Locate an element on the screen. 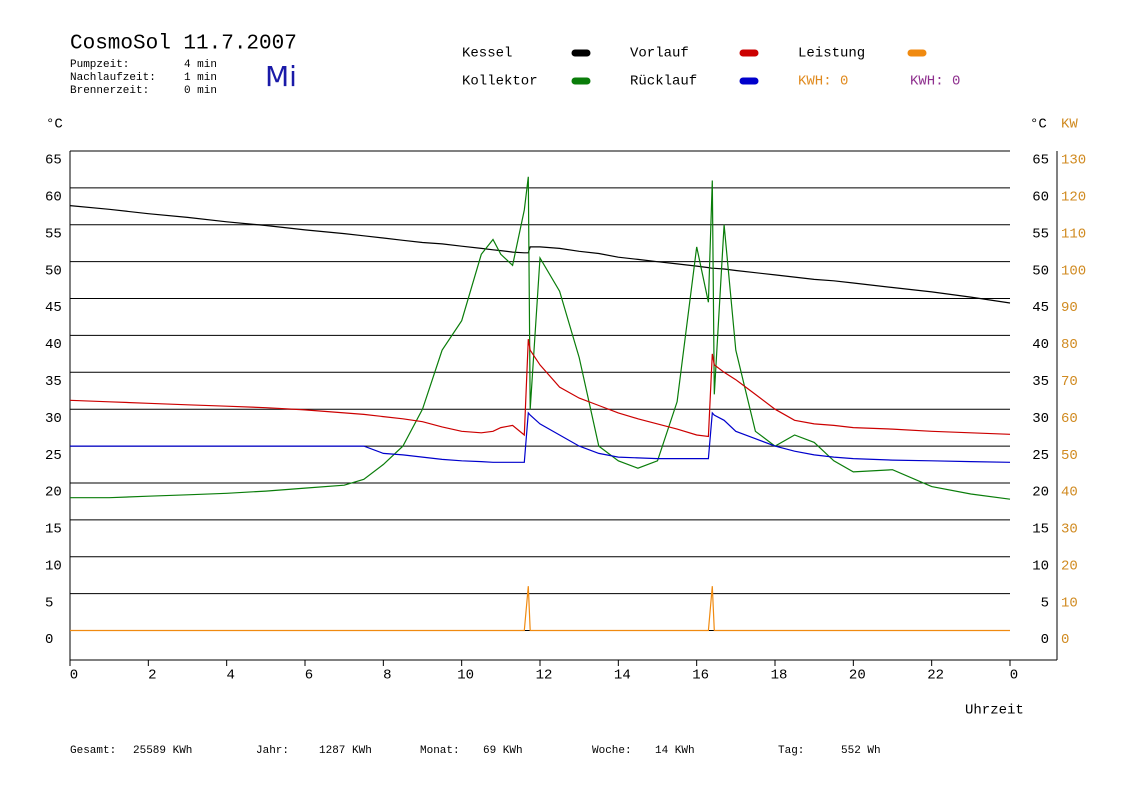 The width and height of the screenshot is (1148, 812). y2-tick-label: 40 is located at coordinates (1069, 493).